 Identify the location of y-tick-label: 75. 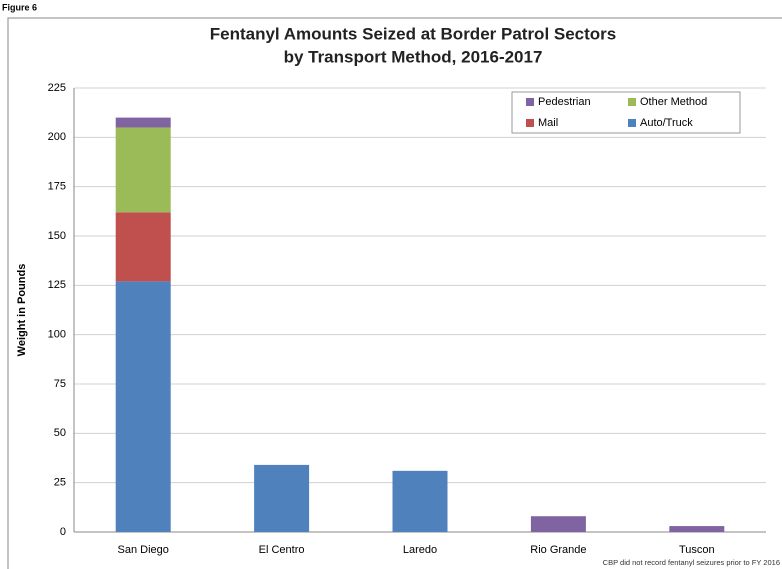
(60, 384).